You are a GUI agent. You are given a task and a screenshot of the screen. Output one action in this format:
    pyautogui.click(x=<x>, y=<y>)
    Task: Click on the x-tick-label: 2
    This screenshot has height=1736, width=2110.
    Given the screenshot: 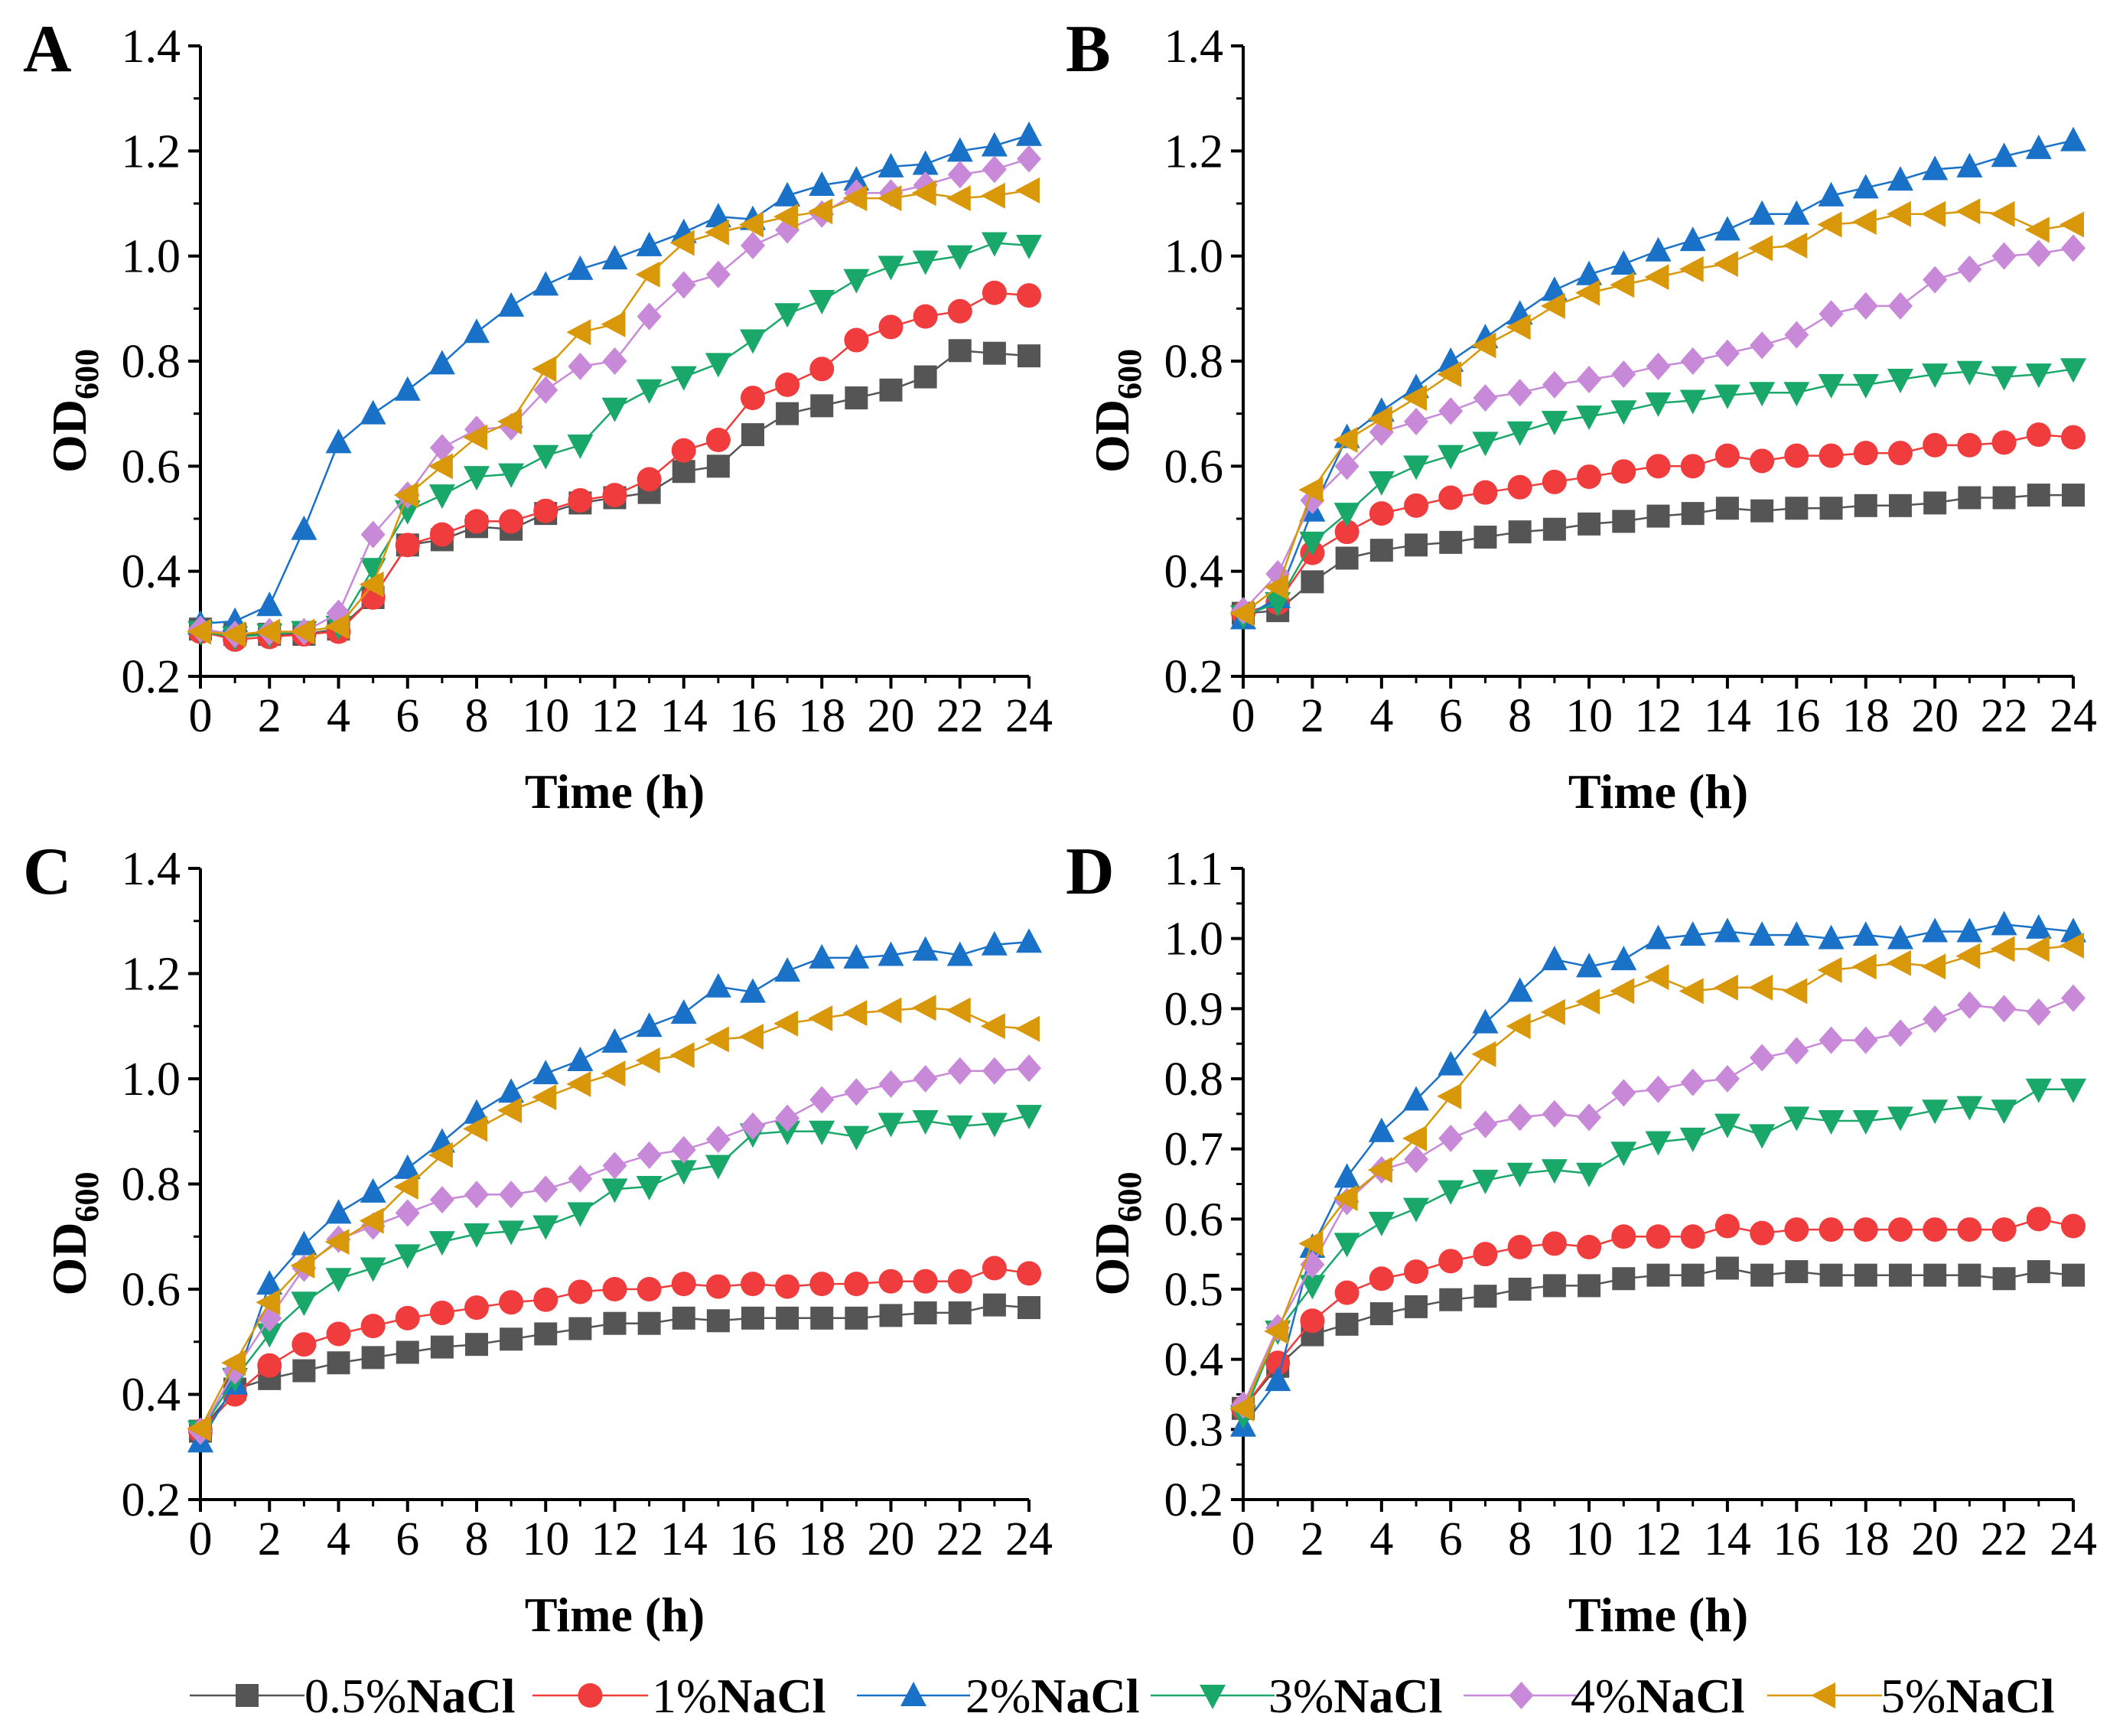 What is the action you would take?
    pyautogui.click(x=1312, y=716)
    